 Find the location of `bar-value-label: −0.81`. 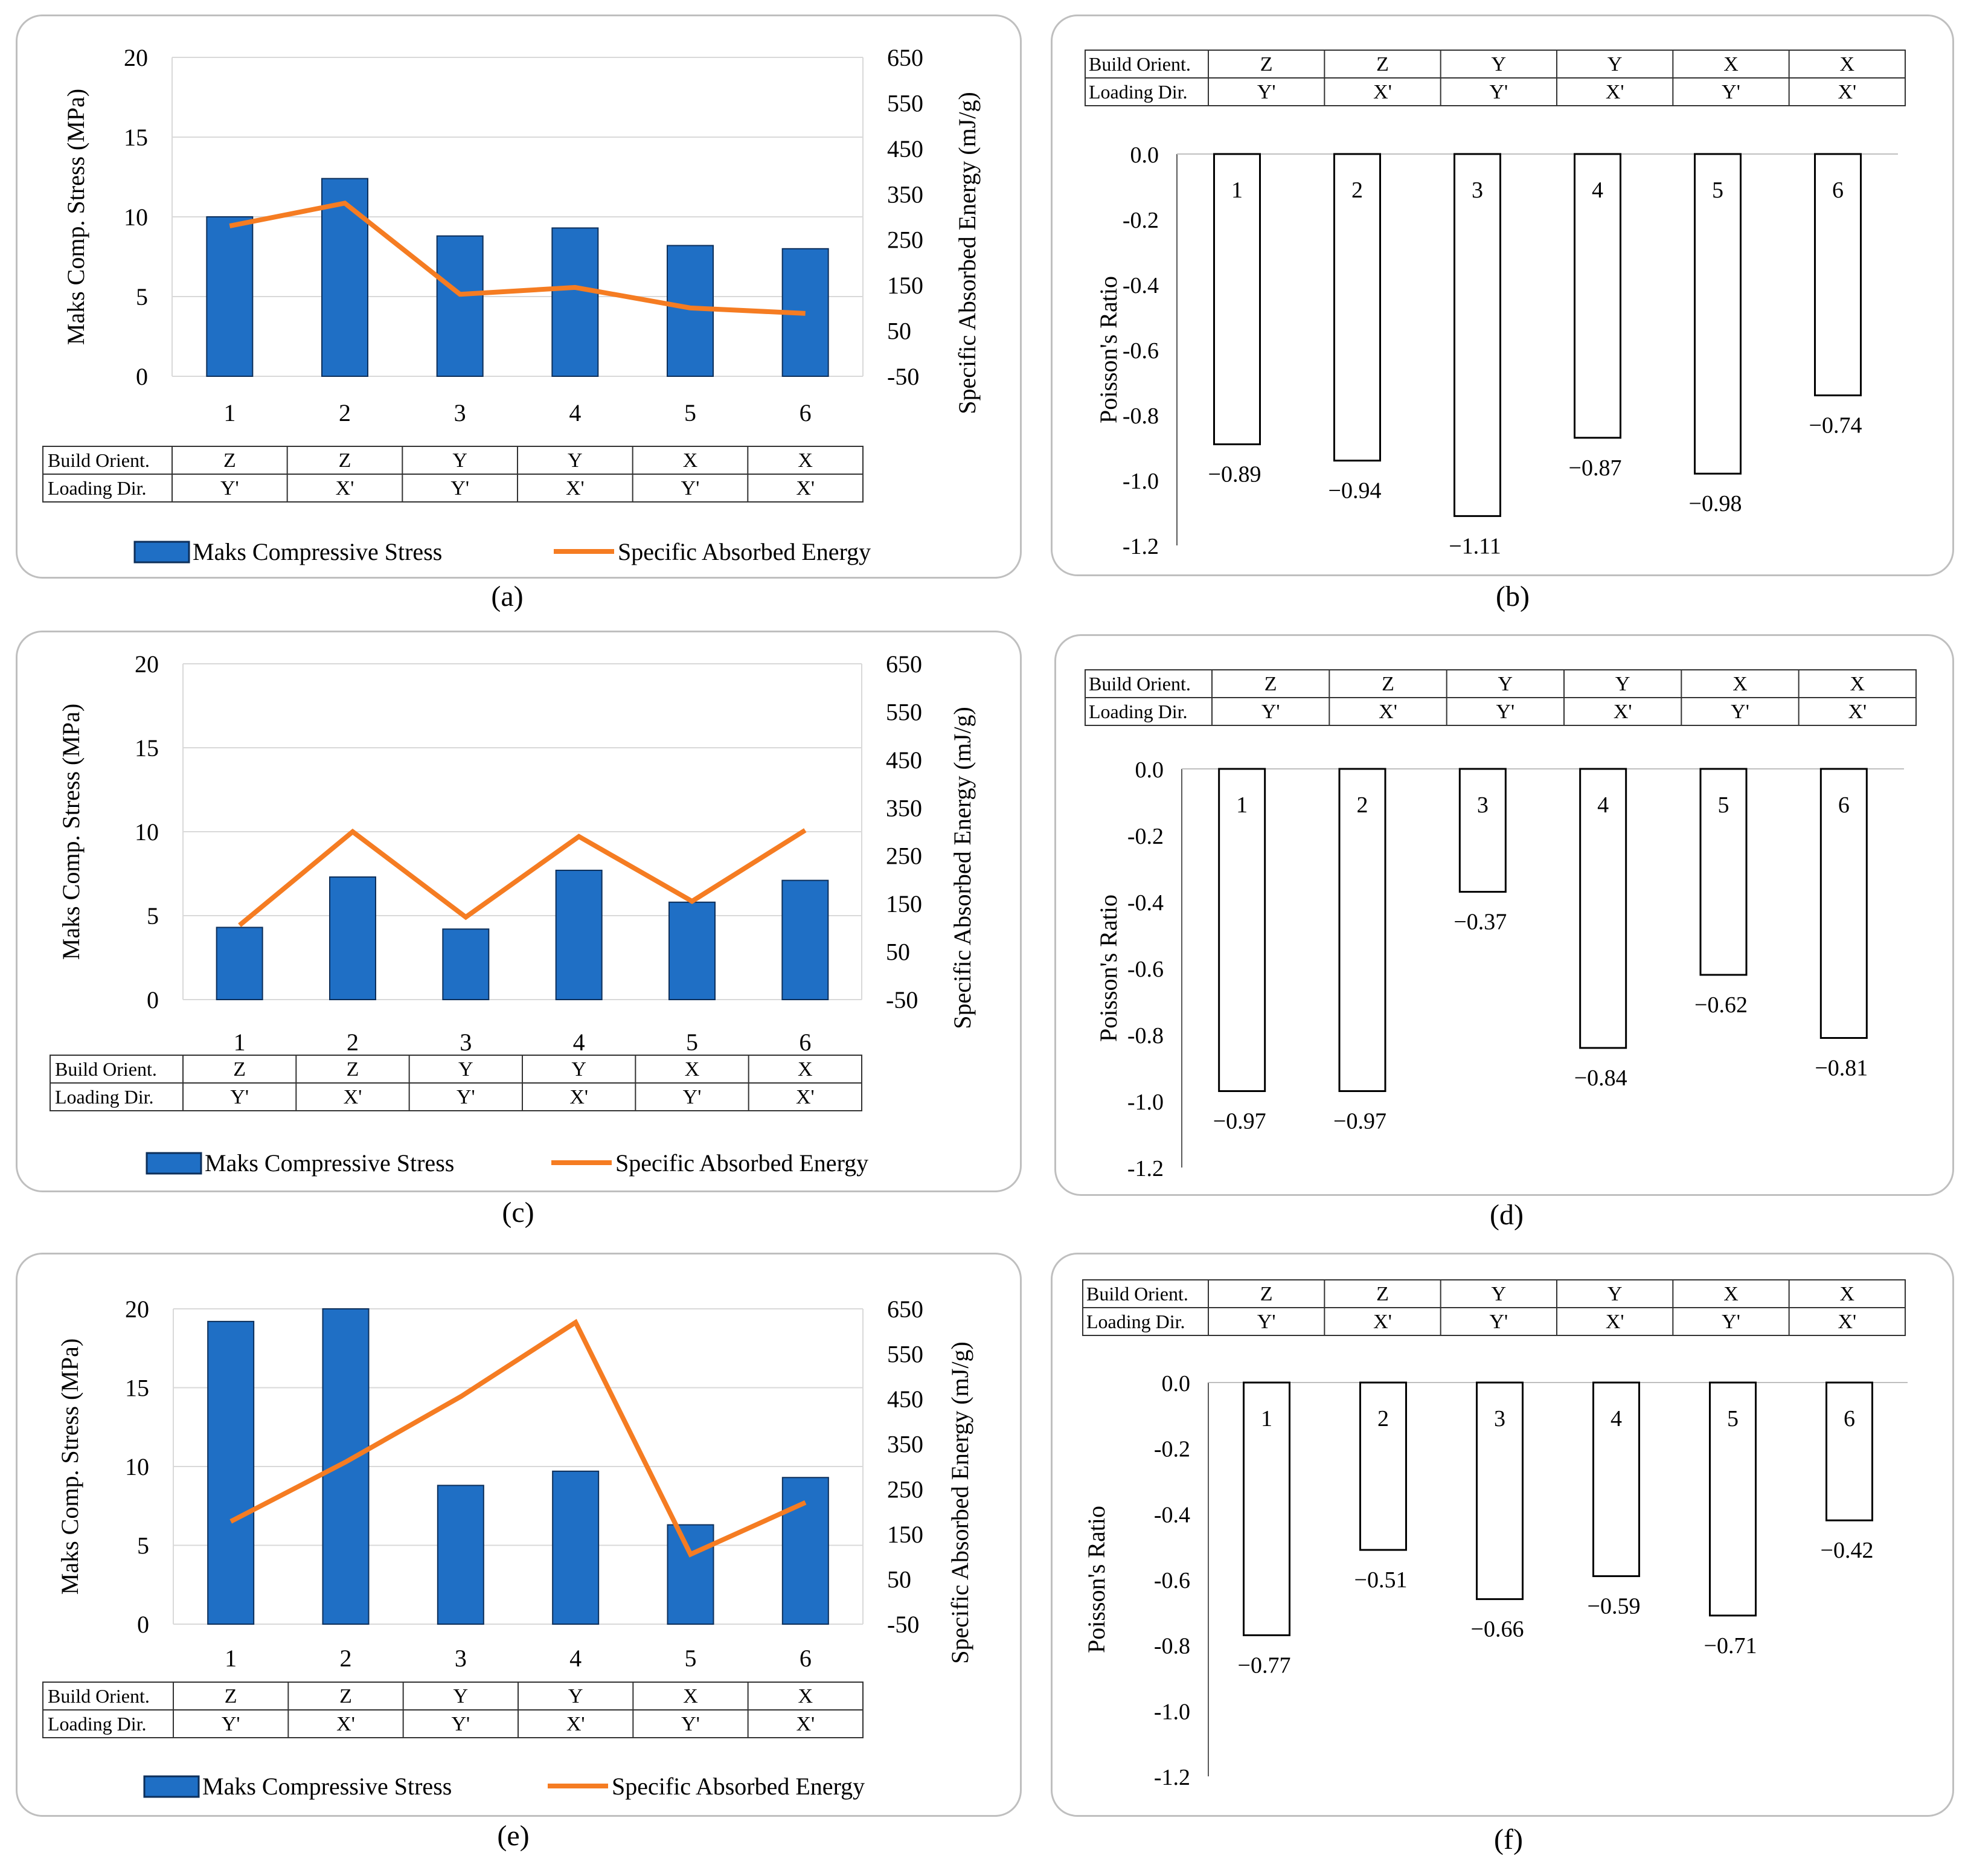

bar-value-label: −0.81 is located at coordinates (1841, 1068).